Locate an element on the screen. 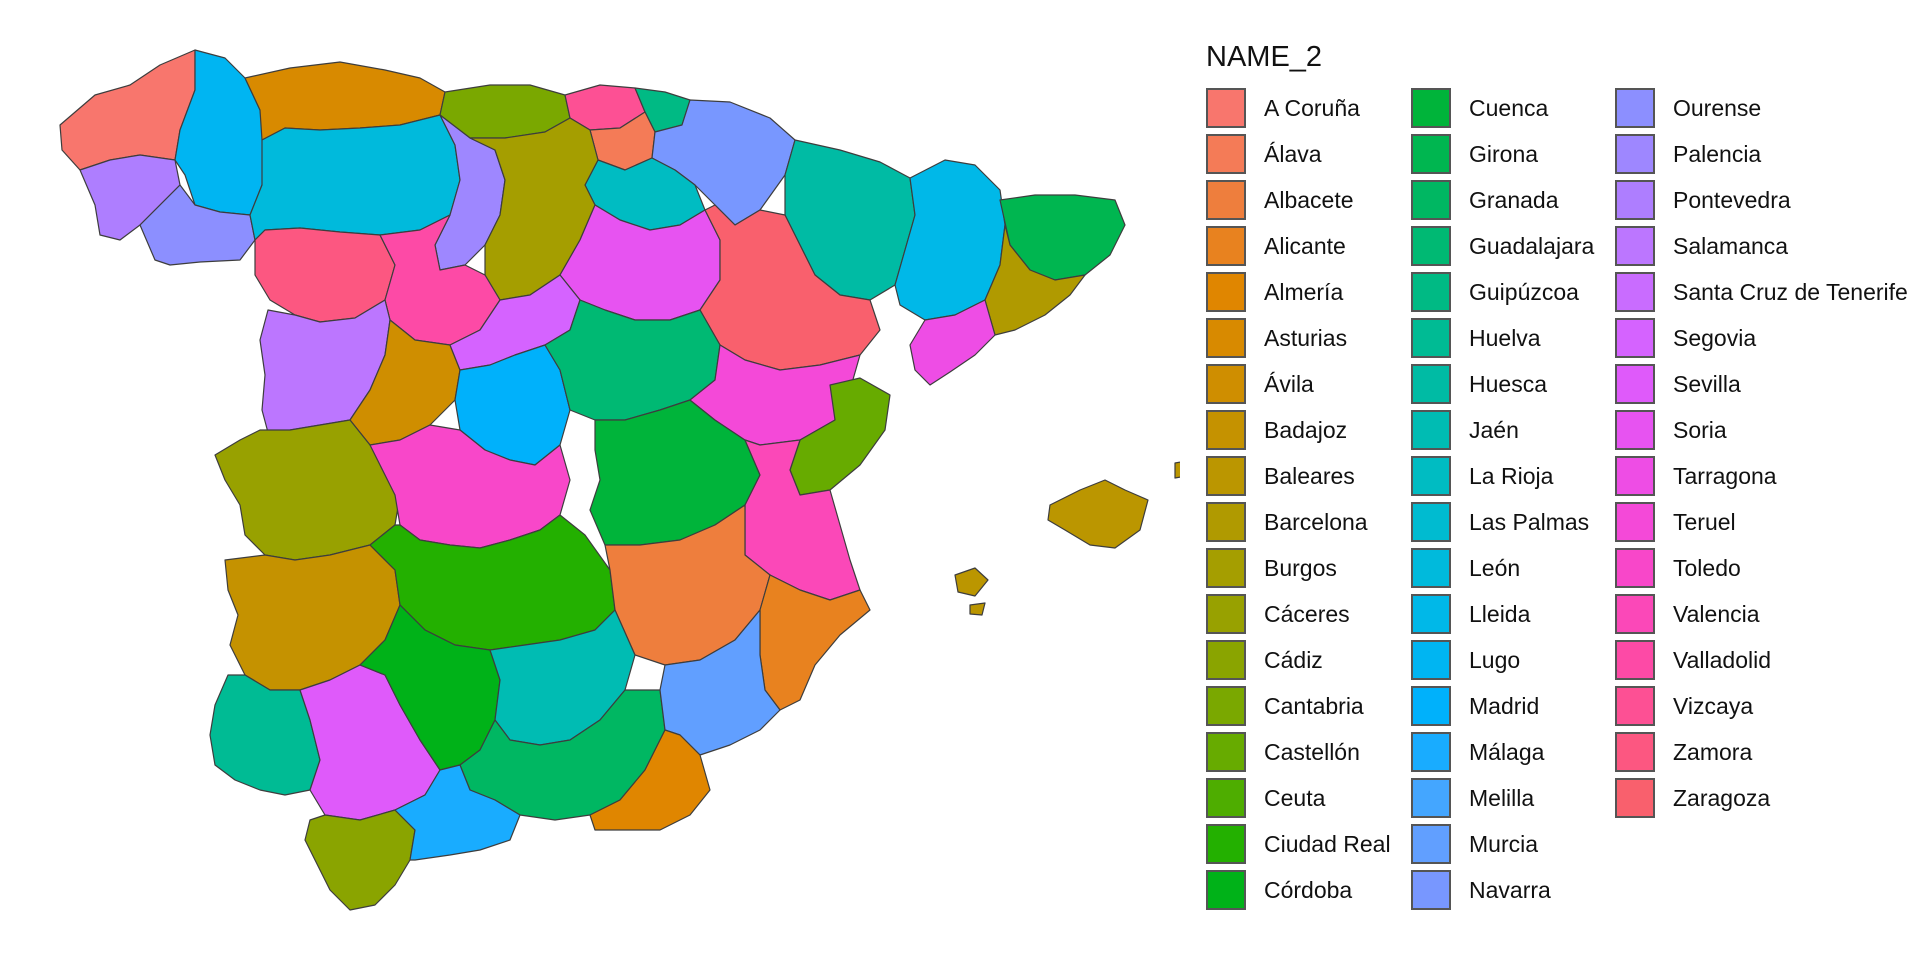 Image resolution: width=1920 pixels, height=960 pixels. legend-label: Cáceres is located at coordinates (1307, 613).